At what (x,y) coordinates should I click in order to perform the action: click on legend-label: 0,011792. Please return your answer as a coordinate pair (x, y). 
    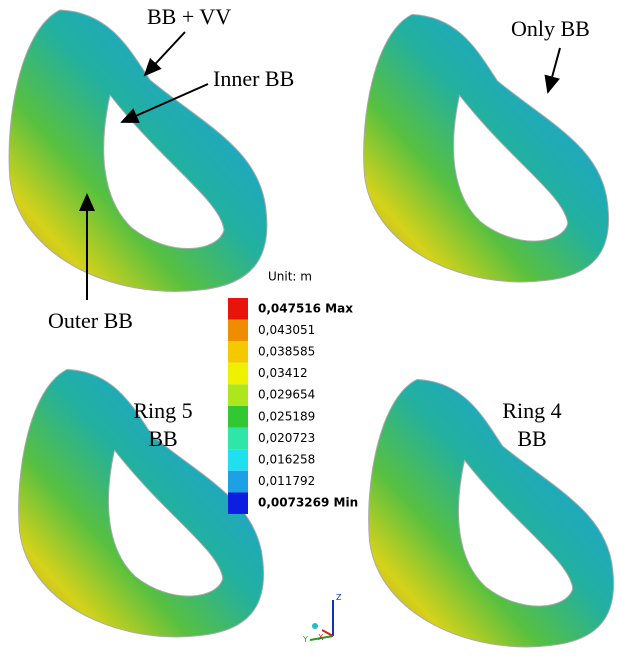
    Looking at the image, I should click on (286, 481).